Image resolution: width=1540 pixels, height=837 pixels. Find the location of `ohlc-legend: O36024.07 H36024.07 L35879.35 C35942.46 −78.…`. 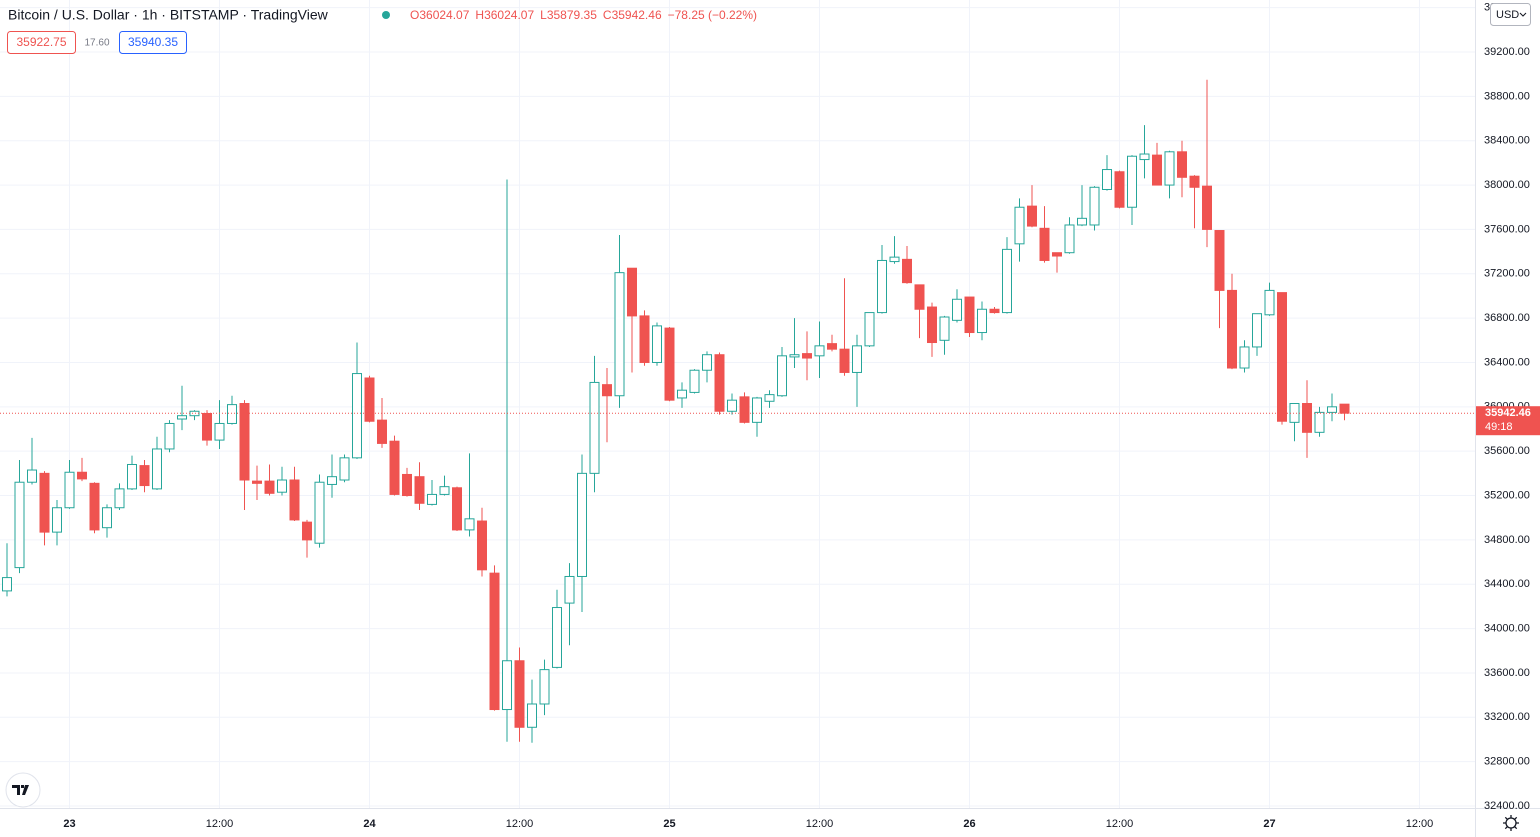

ohlc-legend: O36024.07 H36024.07 L35879.35 C35942.46 −78.… is located at coordinates (583, 15).